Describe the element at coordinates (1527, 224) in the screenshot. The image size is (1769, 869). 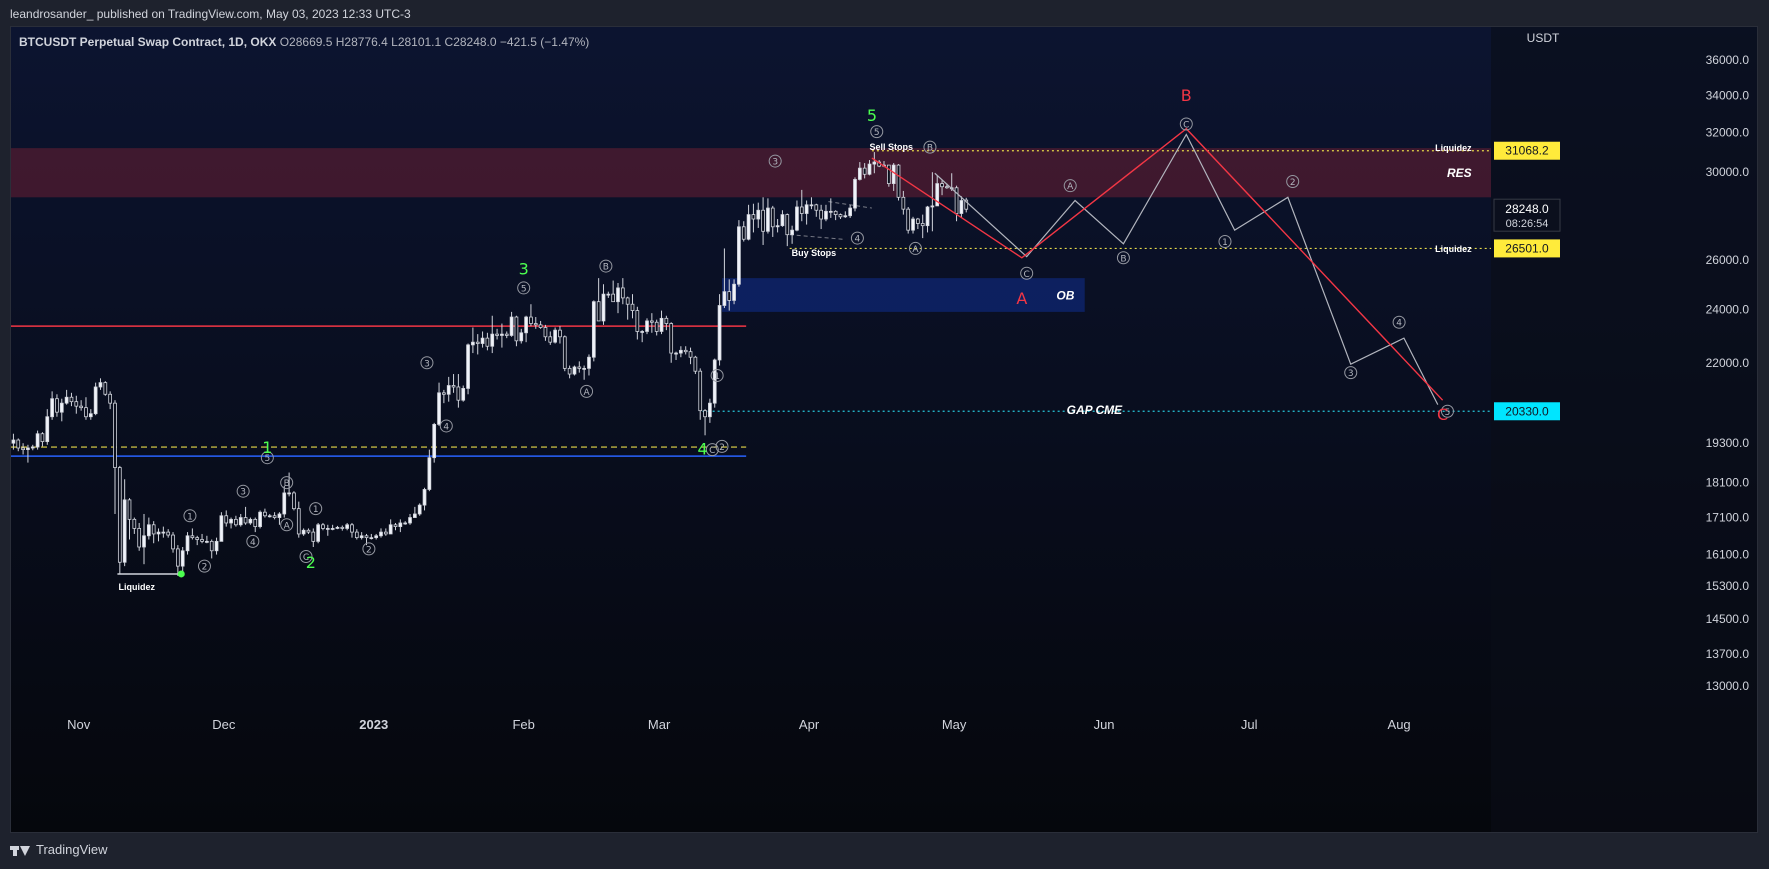
I see `bar-countdown-label: 08:26:54` at that location.